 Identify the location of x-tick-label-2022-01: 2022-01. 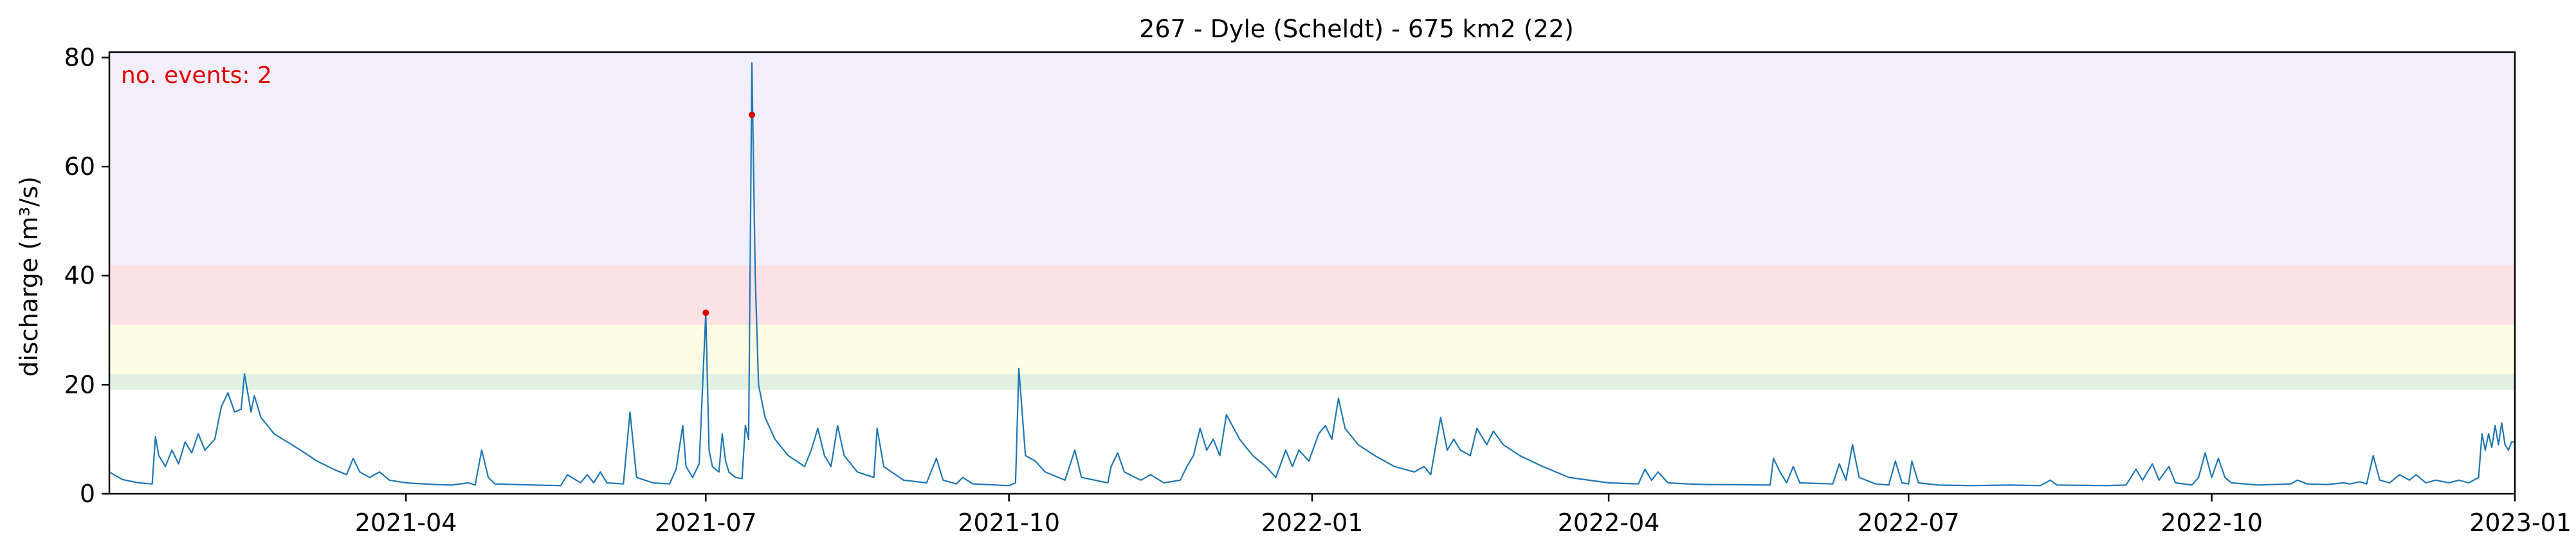
(1312, 523).